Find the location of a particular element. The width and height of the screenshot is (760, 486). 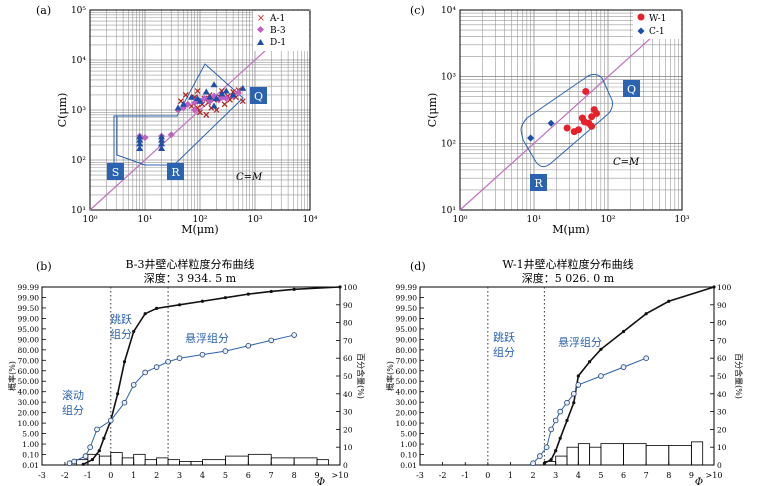

left-tick-label: 30.00 is located at coordinates (407, 402).